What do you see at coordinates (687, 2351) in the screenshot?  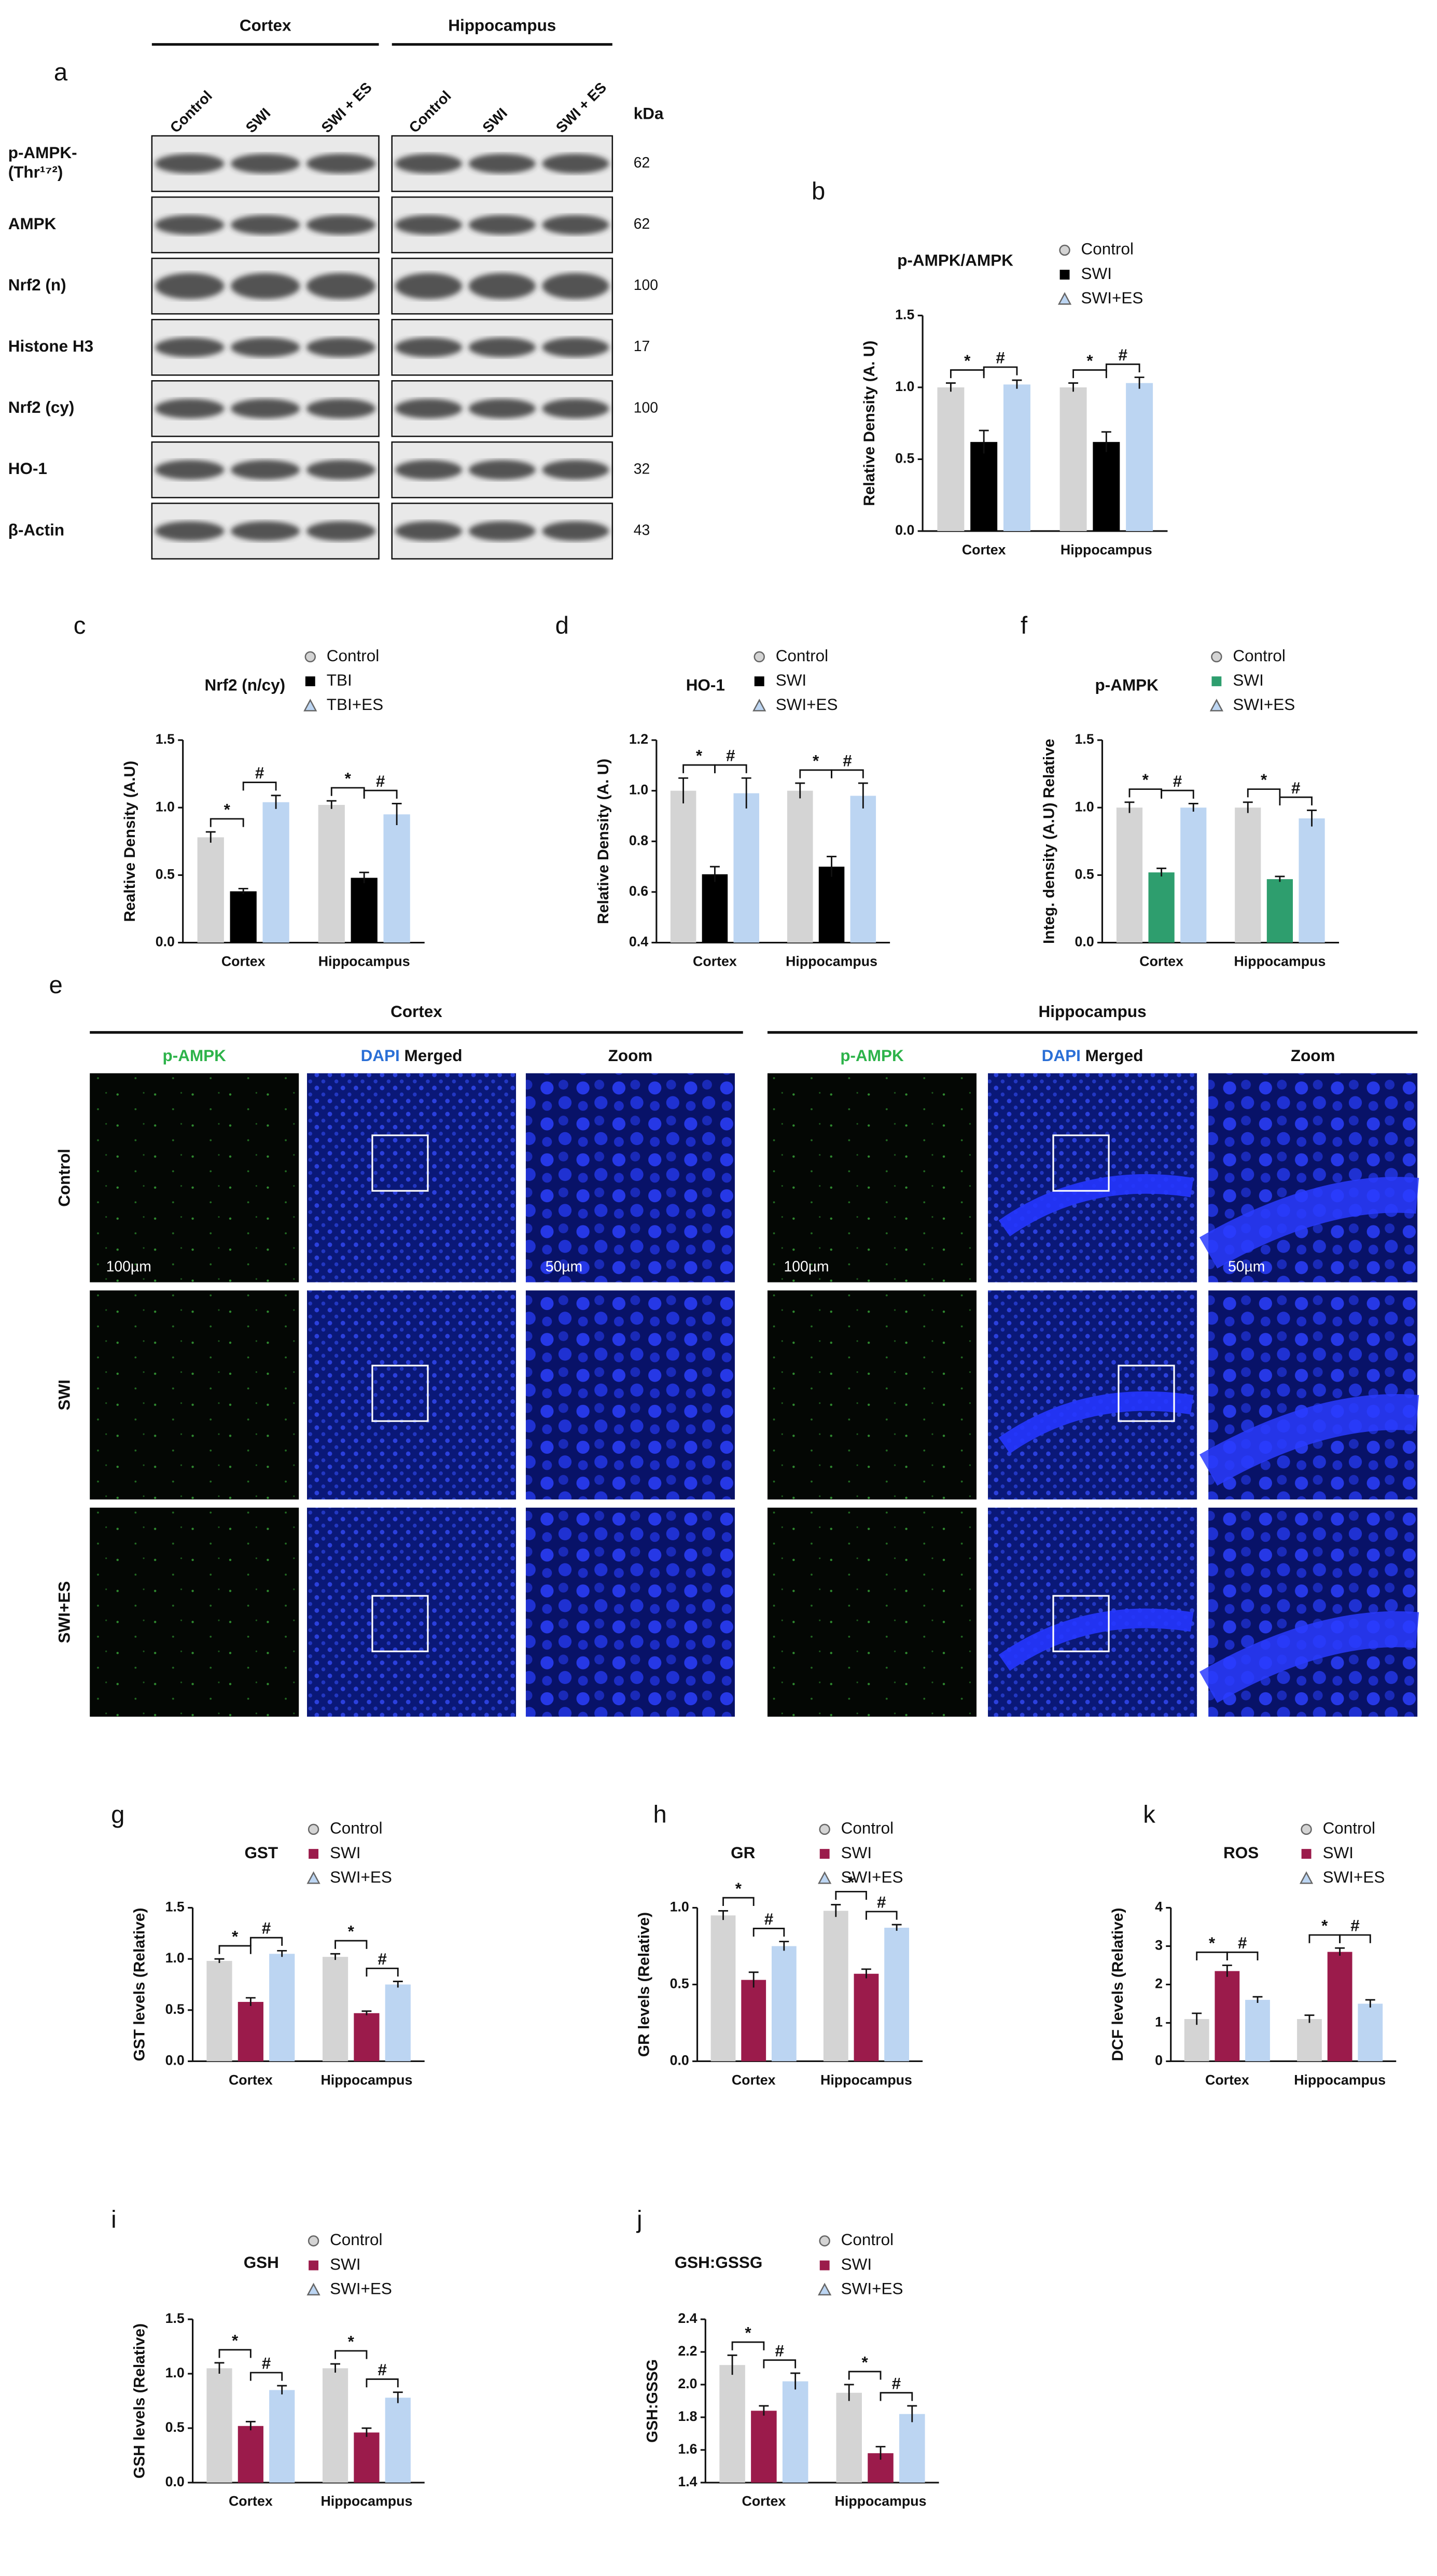 I see `y-tick-label: 2.2` at bounding box center [687, 2351].